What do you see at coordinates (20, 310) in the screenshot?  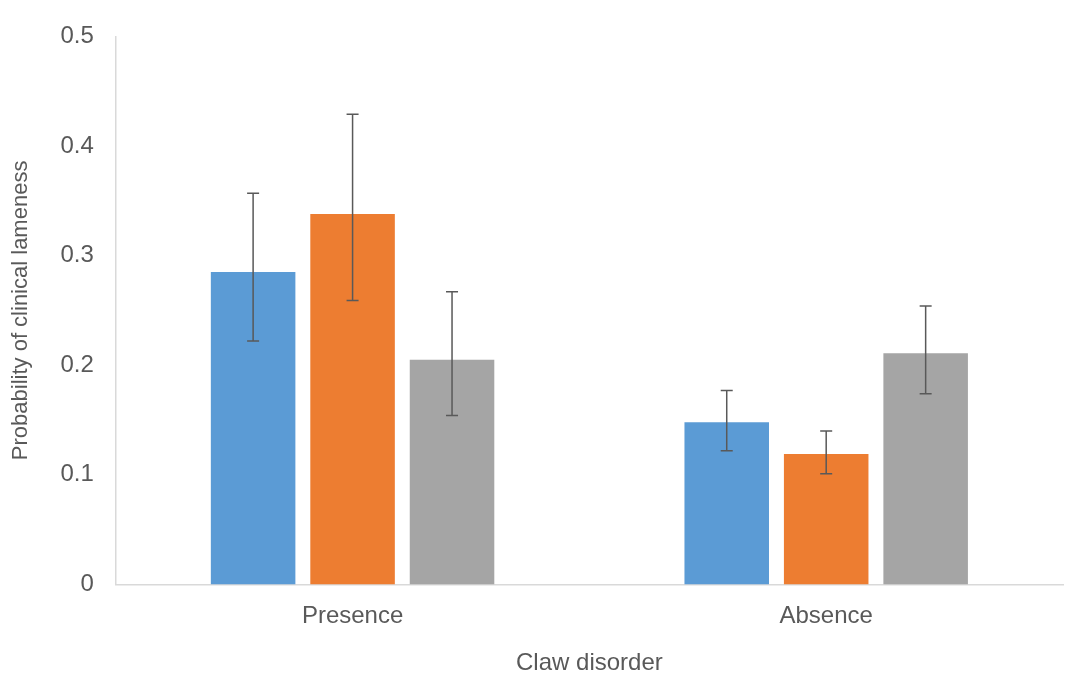 I see `y-axis-title: Probability of clinical lameness` at bounding box center [20, 310].